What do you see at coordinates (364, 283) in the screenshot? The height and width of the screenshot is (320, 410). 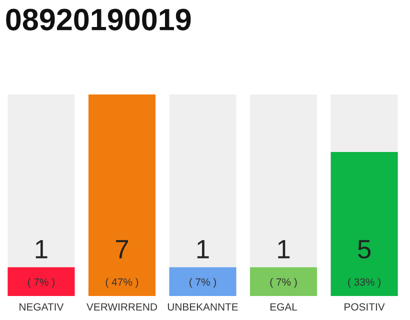 I see `annotation: ( 33% )` at bounding box center [364, 283].